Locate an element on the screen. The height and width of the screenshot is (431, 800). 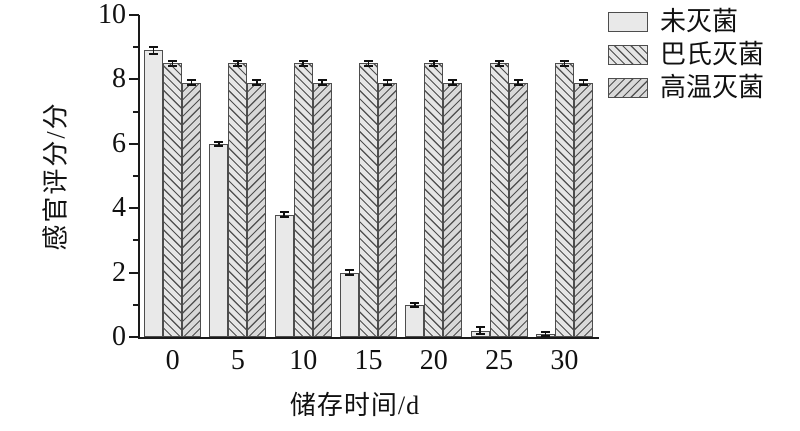
bar-series1-day20 is located at coordinates (434, 200).